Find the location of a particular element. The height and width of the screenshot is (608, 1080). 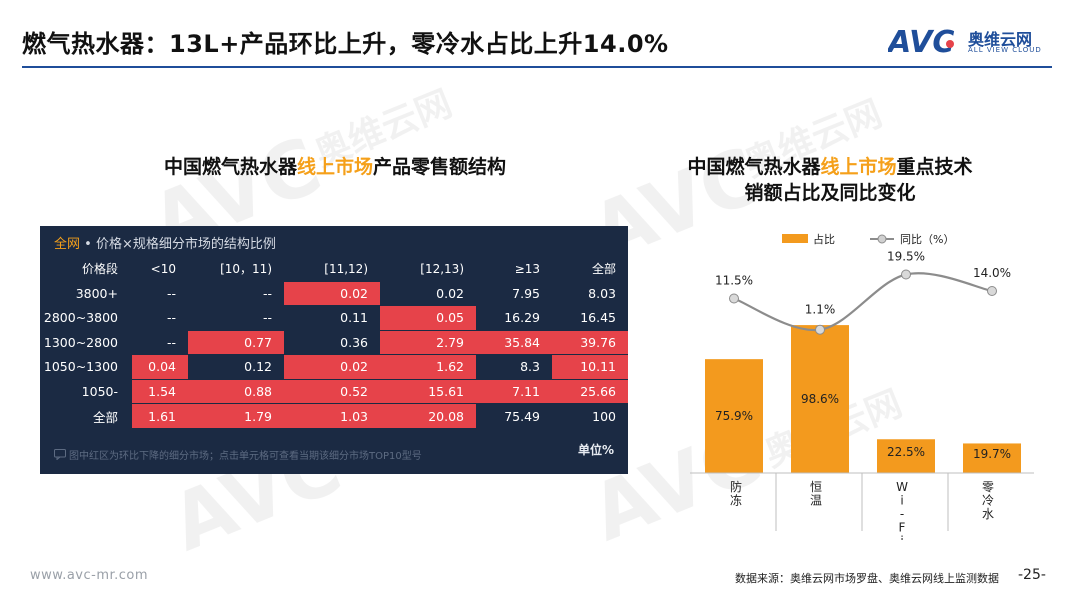

table-cell: 0.36 is located at coordinates (332, 342).